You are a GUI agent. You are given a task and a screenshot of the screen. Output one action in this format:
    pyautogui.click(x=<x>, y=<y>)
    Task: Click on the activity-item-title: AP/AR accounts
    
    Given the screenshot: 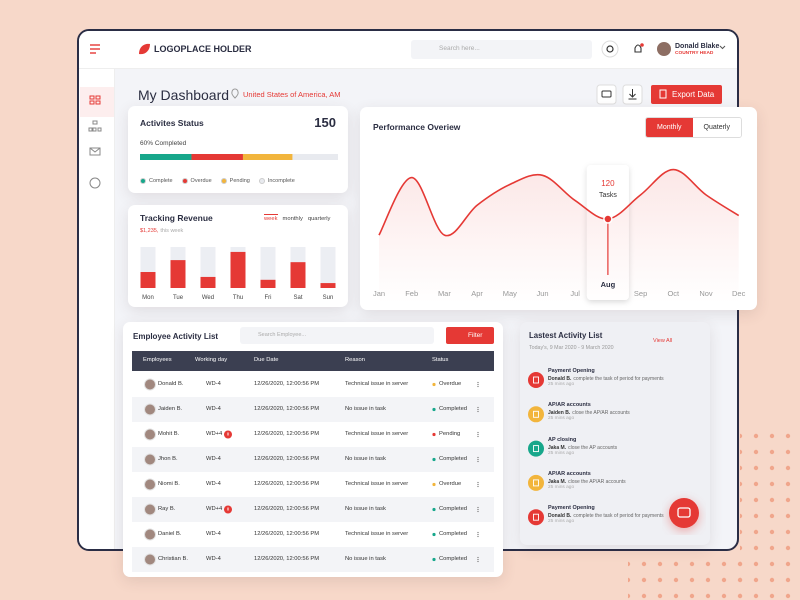 What is the action you would take?
    pyautogui.click(x=569, y=405)
    